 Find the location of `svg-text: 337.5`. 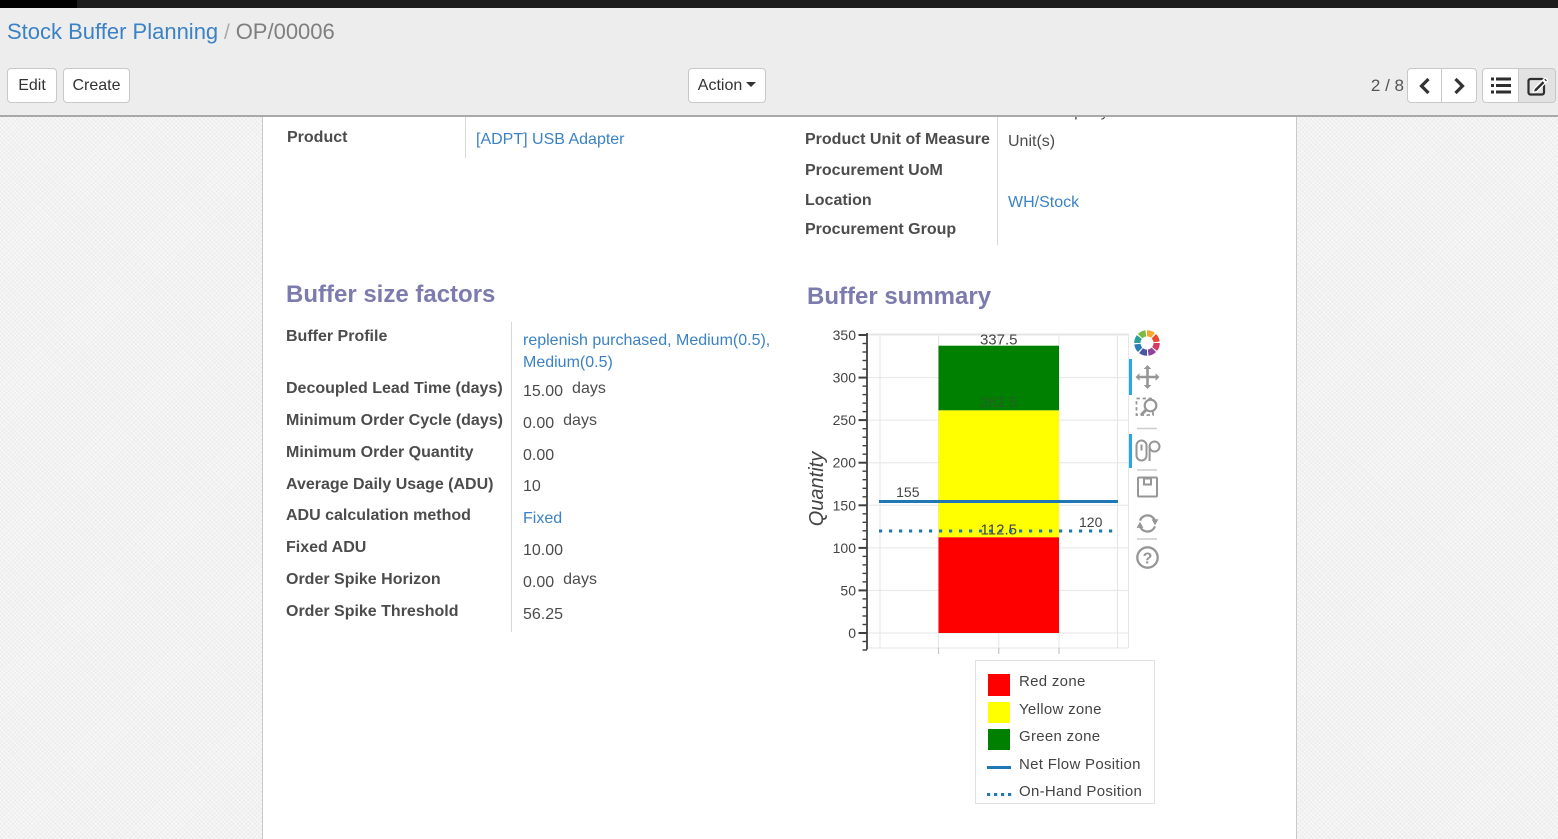

svg-text: 337.5 is located at coordinates (999, 340).